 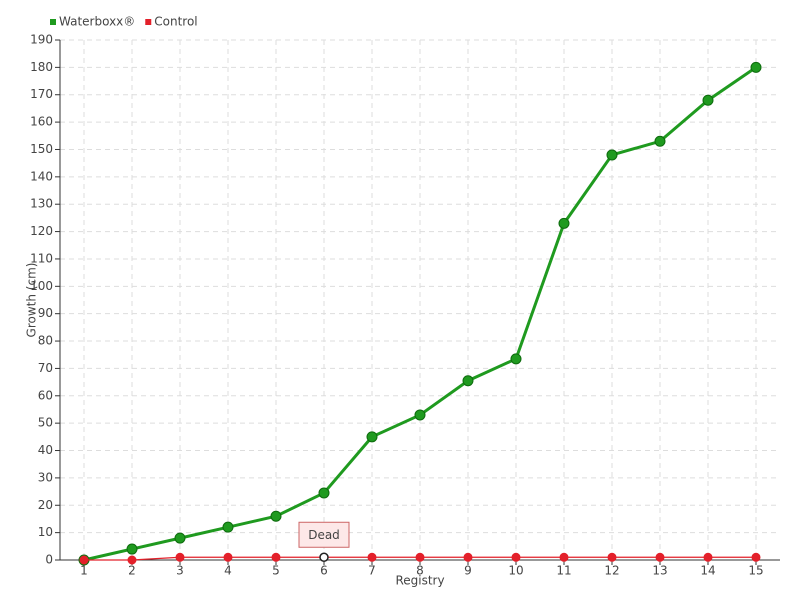 I want to click on y-tick-label: 10, so click(x=45, y=532).